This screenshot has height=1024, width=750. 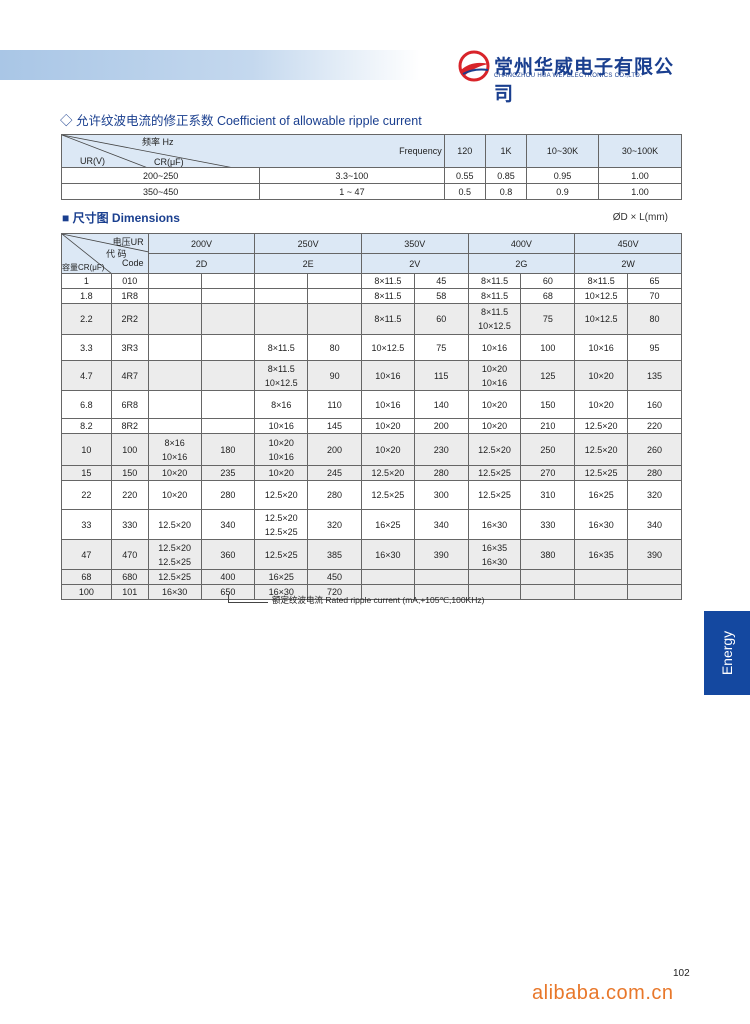 I want to click on code-cell: 2R2, so click(x=129, y=319).